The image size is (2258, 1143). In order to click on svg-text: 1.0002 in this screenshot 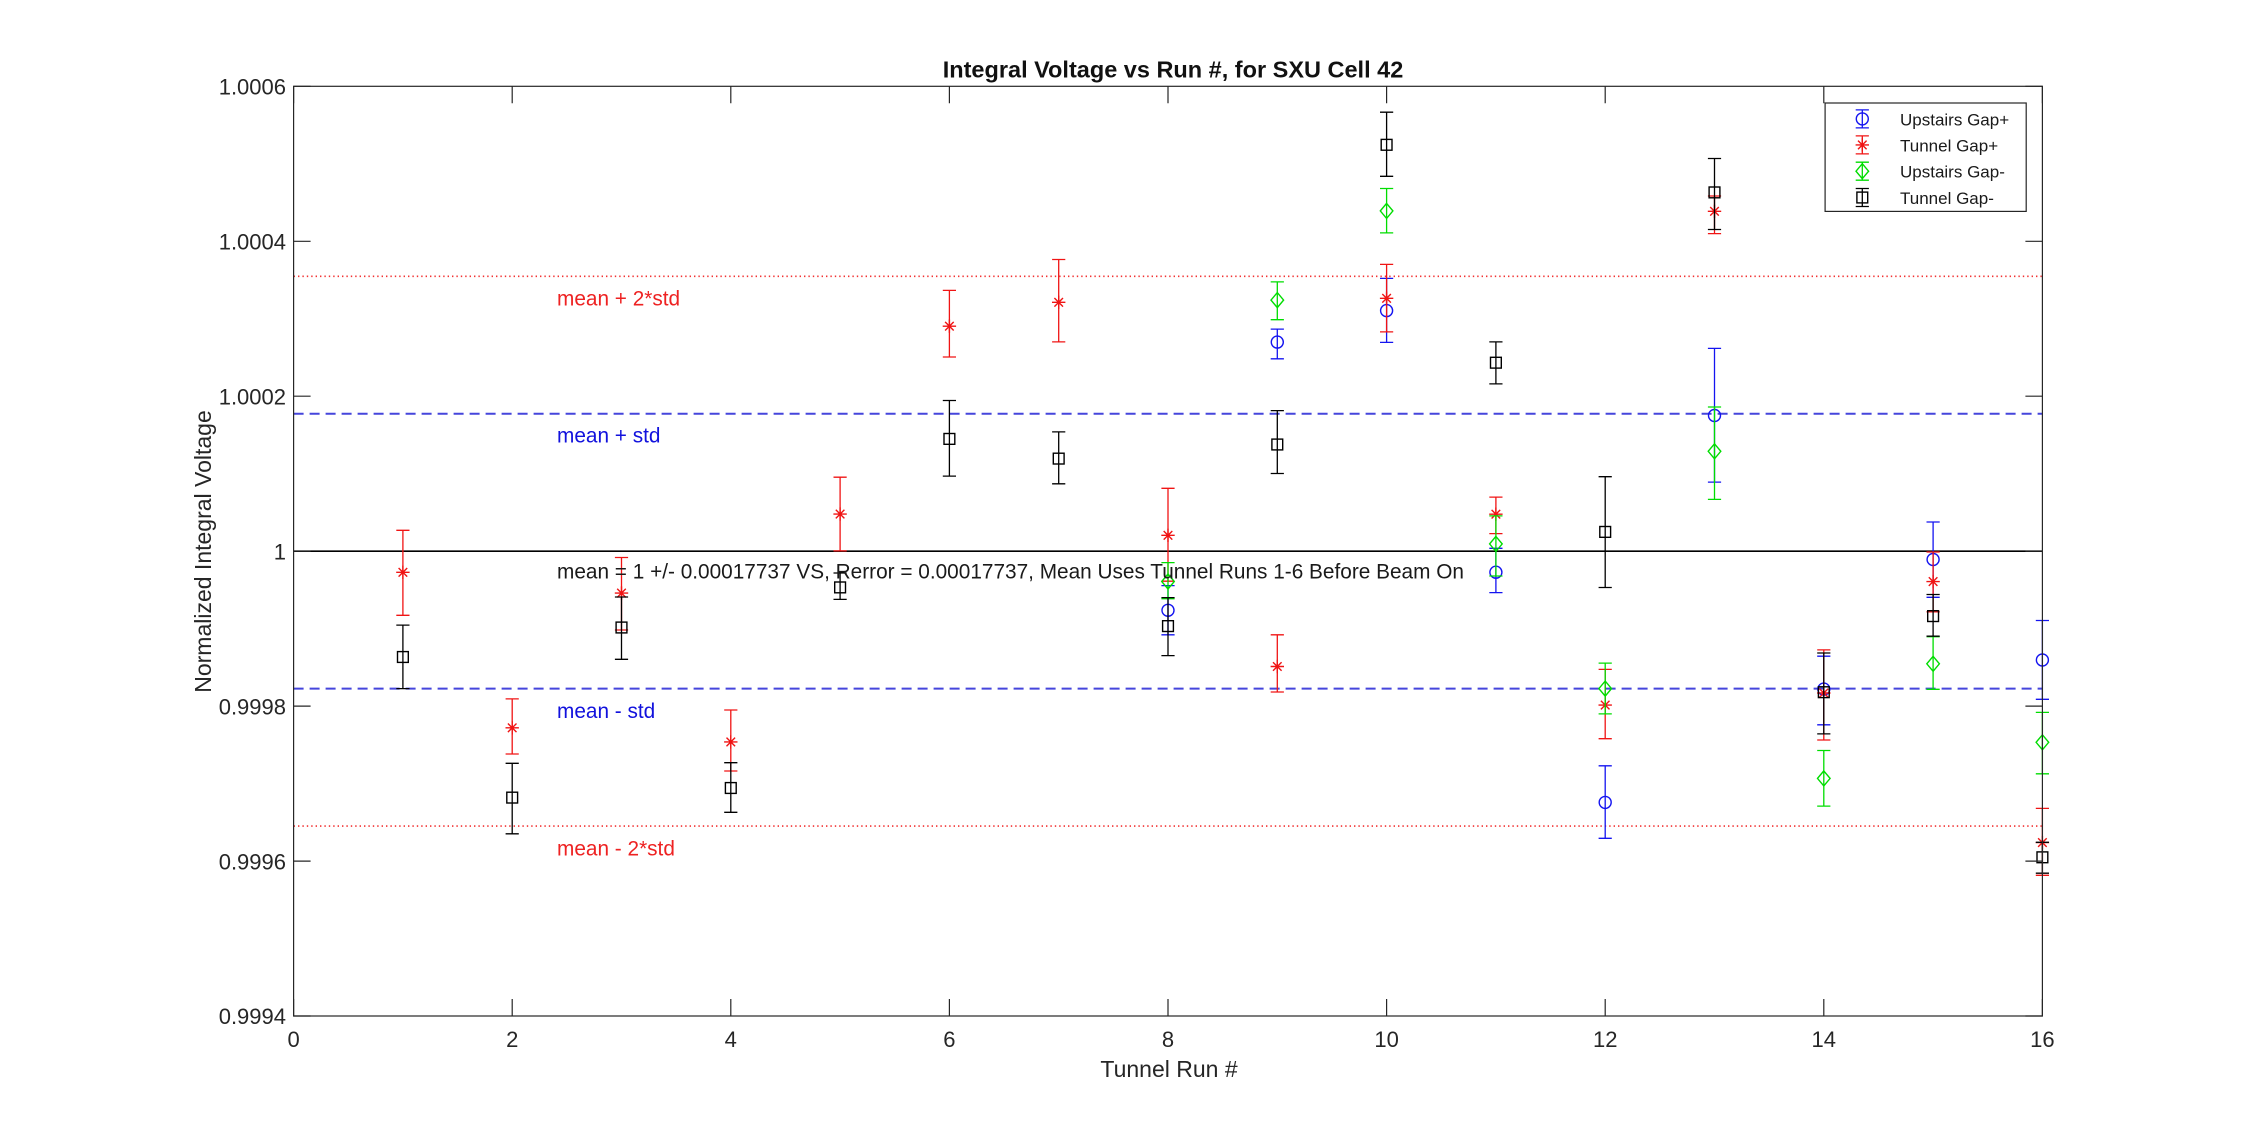, I will do `click(252, 396)`.